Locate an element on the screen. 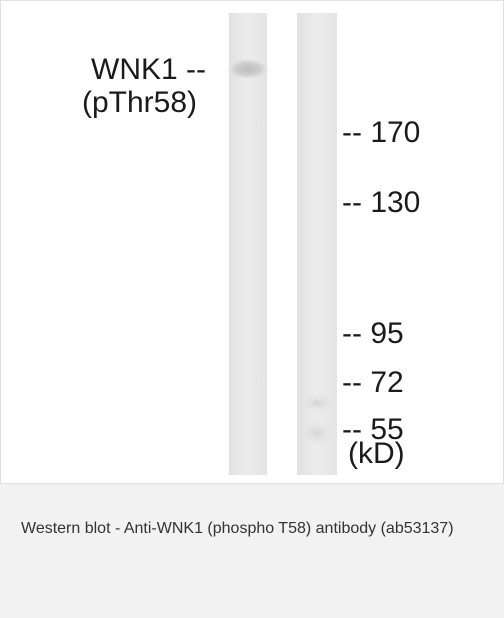 The width and height of the screenshot is (504, 618). lane-2-faint-band is located at coordinates (317, 403).